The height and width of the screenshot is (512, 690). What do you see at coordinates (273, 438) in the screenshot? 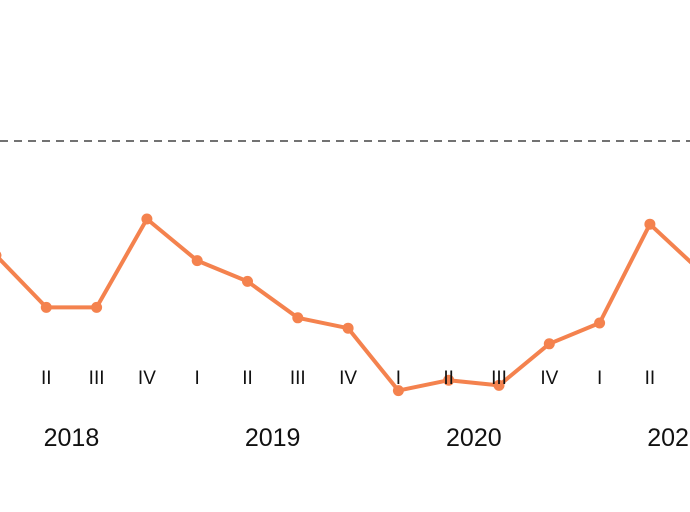
I see `year-label-2019: 2019` at bounding box center [273, 438].